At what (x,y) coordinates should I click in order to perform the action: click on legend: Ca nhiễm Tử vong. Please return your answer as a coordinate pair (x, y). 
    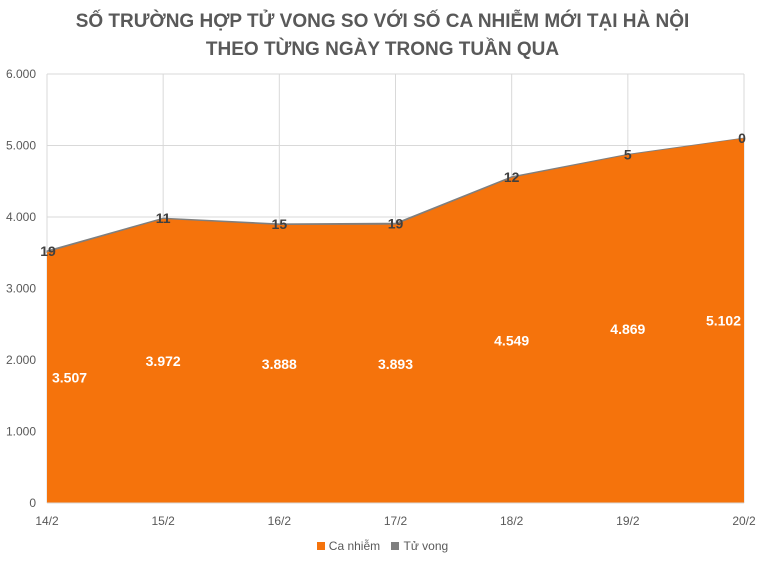
    Looking at the image, I should click on (382, 546).